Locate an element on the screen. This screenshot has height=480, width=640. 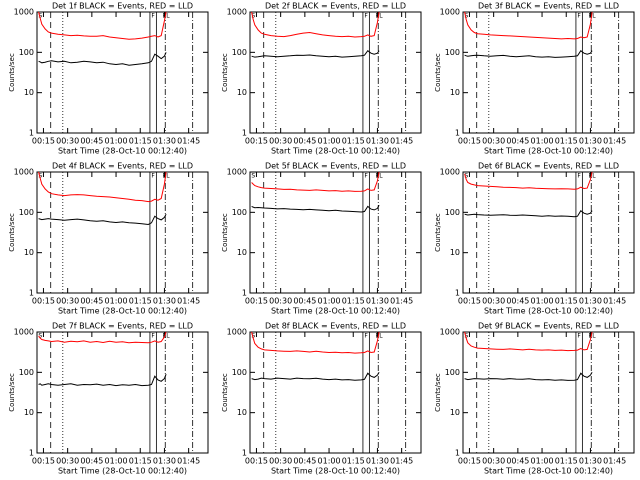
chart-title: Det 3f BLACK = Events, RED = LLD is located at coordinates (548, 6).